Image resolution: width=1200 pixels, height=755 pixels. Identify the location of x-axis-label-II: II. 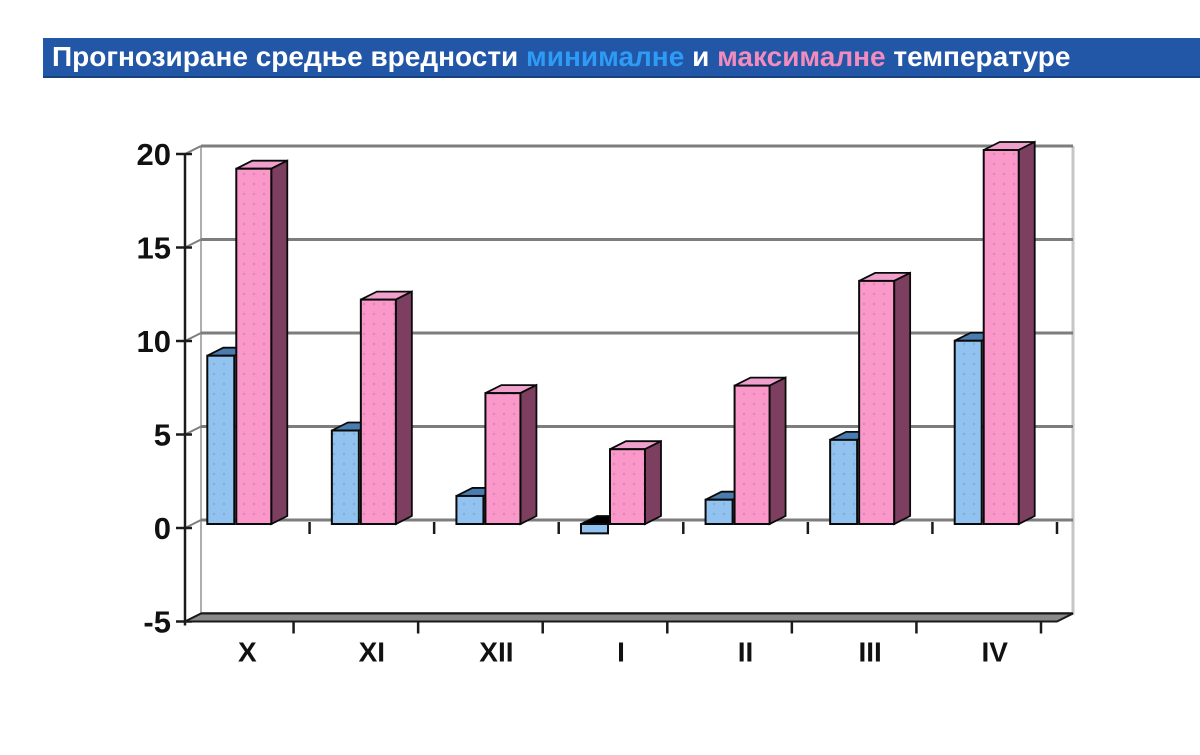
(746, 652).